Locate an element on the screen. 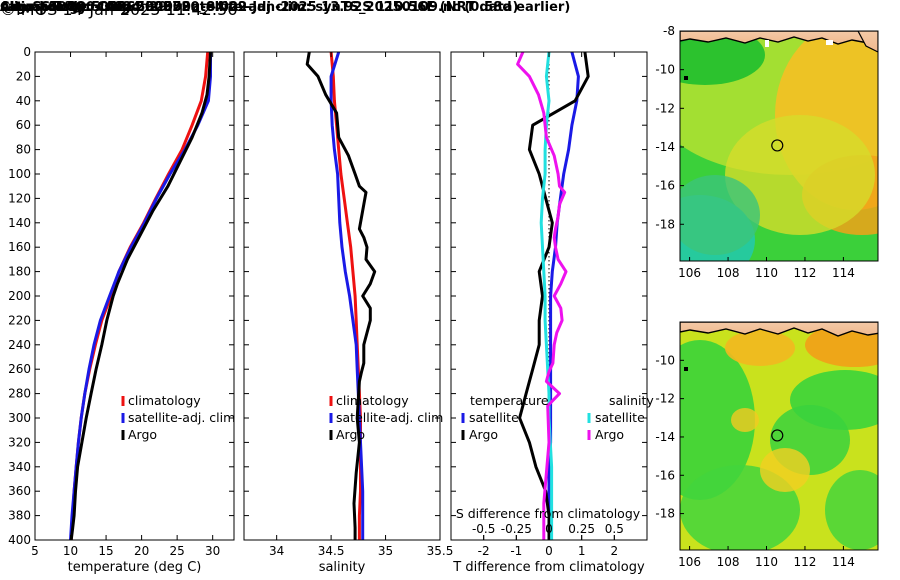 This screenshot has width=900, height=580. x2-axis-label: S difference from climatology is located at coordinates (548, 513).